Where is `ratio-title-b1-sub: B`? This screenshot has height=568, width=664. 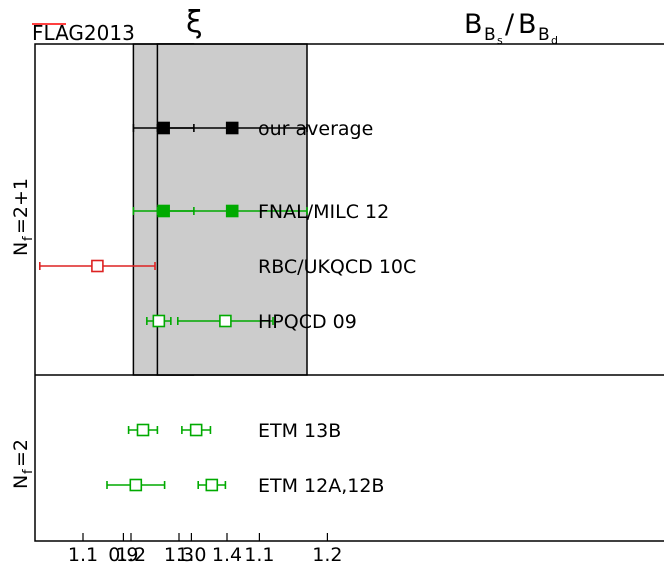 ratio-title-b1-sub: B is located at coordinates (490, 35).